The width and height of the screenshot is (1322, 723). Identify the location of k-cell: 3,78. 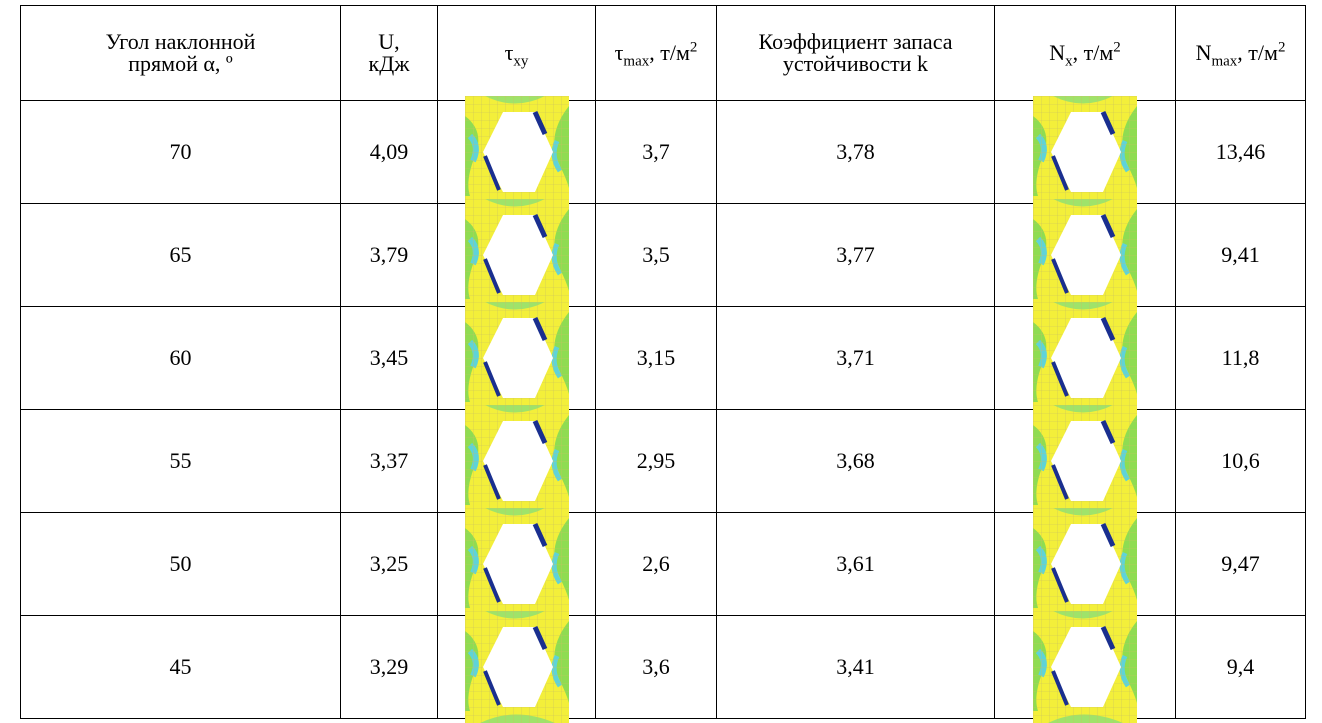
(855, 152).